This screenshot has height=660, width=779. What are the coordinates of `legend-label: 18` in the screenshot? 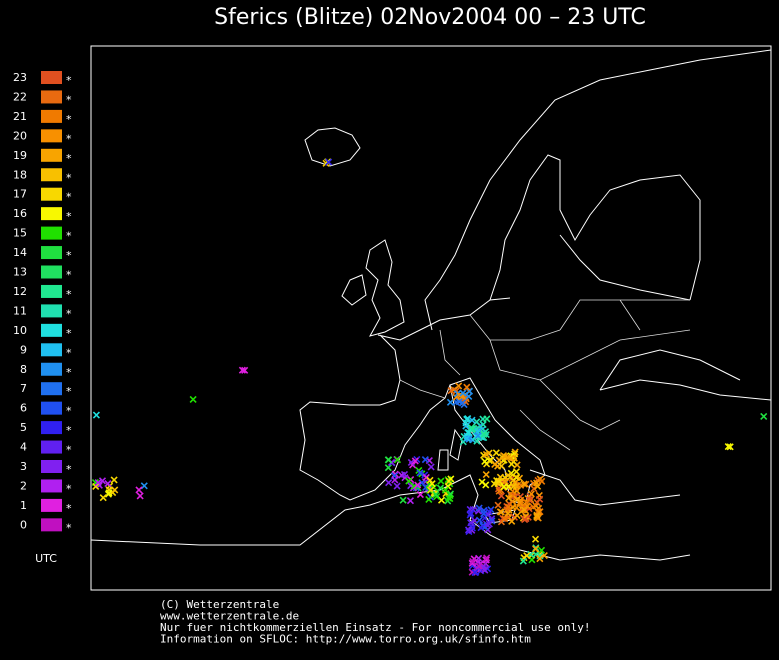 It's located at (20, 174).